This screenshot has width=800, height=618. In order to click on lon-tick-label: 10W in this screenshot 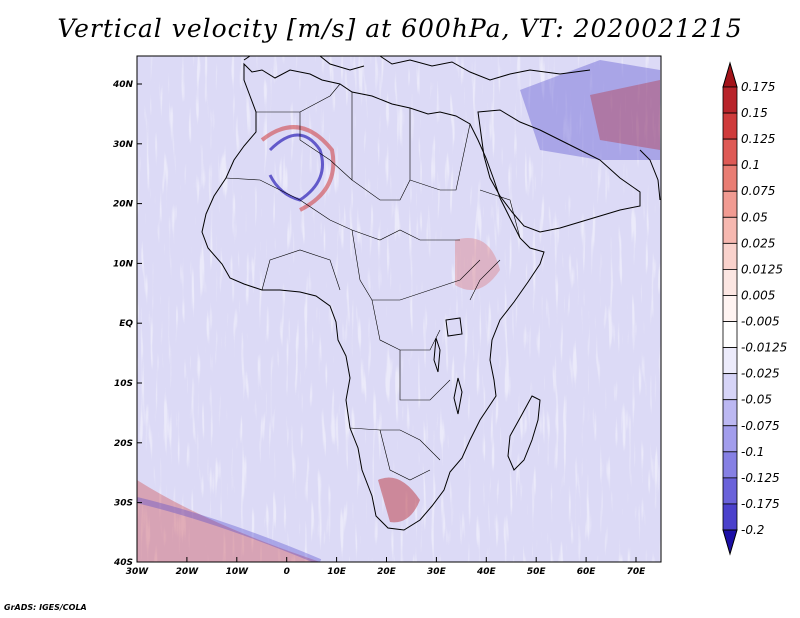, I will do `click(238, 572)`.